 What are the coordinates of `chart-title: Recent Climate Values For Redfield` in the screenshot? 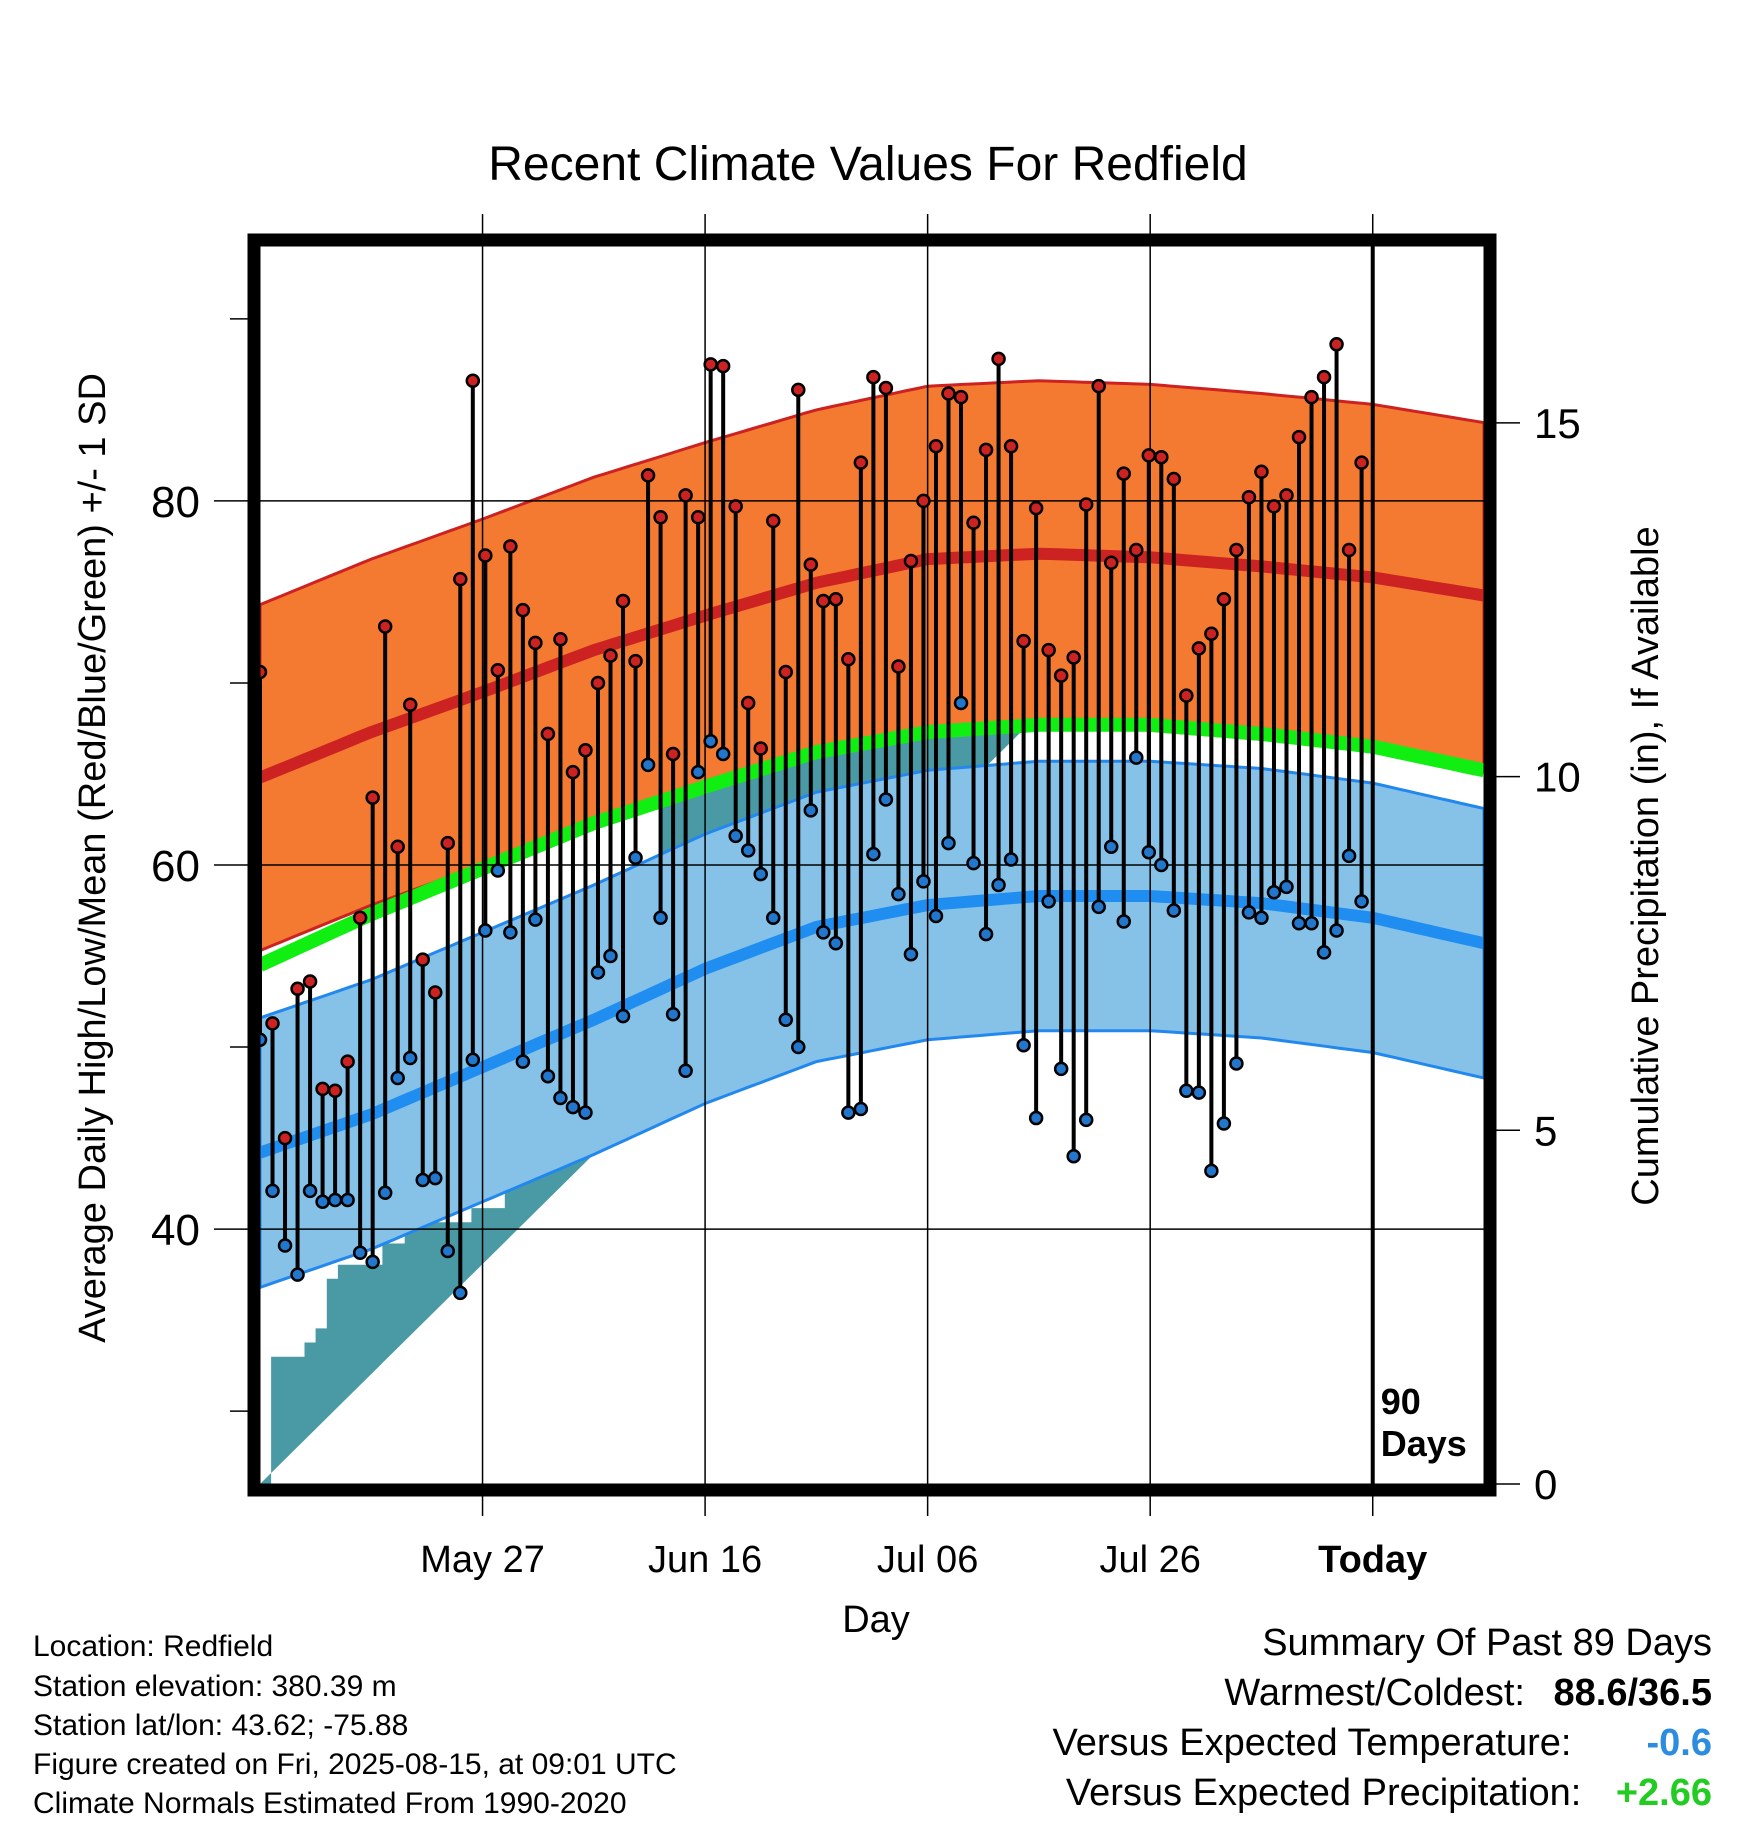 It's located at (867, 164).